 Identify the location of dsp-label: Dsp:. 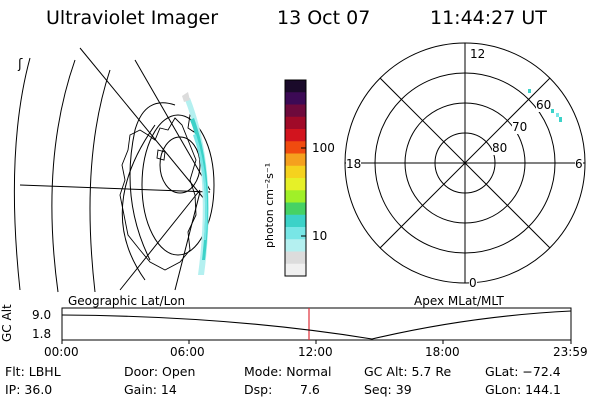
(258, 389).